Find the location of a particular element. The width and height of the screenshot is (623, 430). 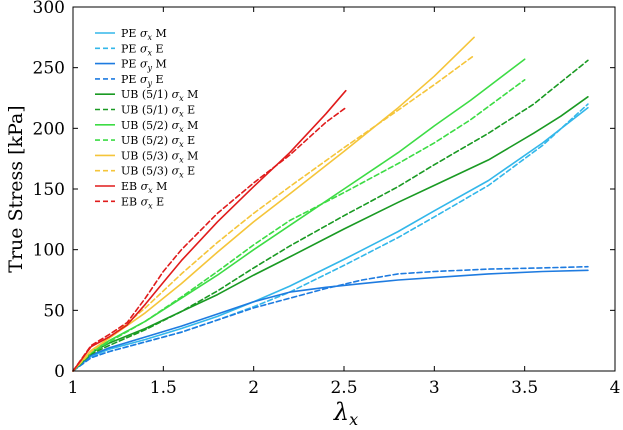

legend-label-5: UB (5/1) σx E is located at coordinates (158, 111).